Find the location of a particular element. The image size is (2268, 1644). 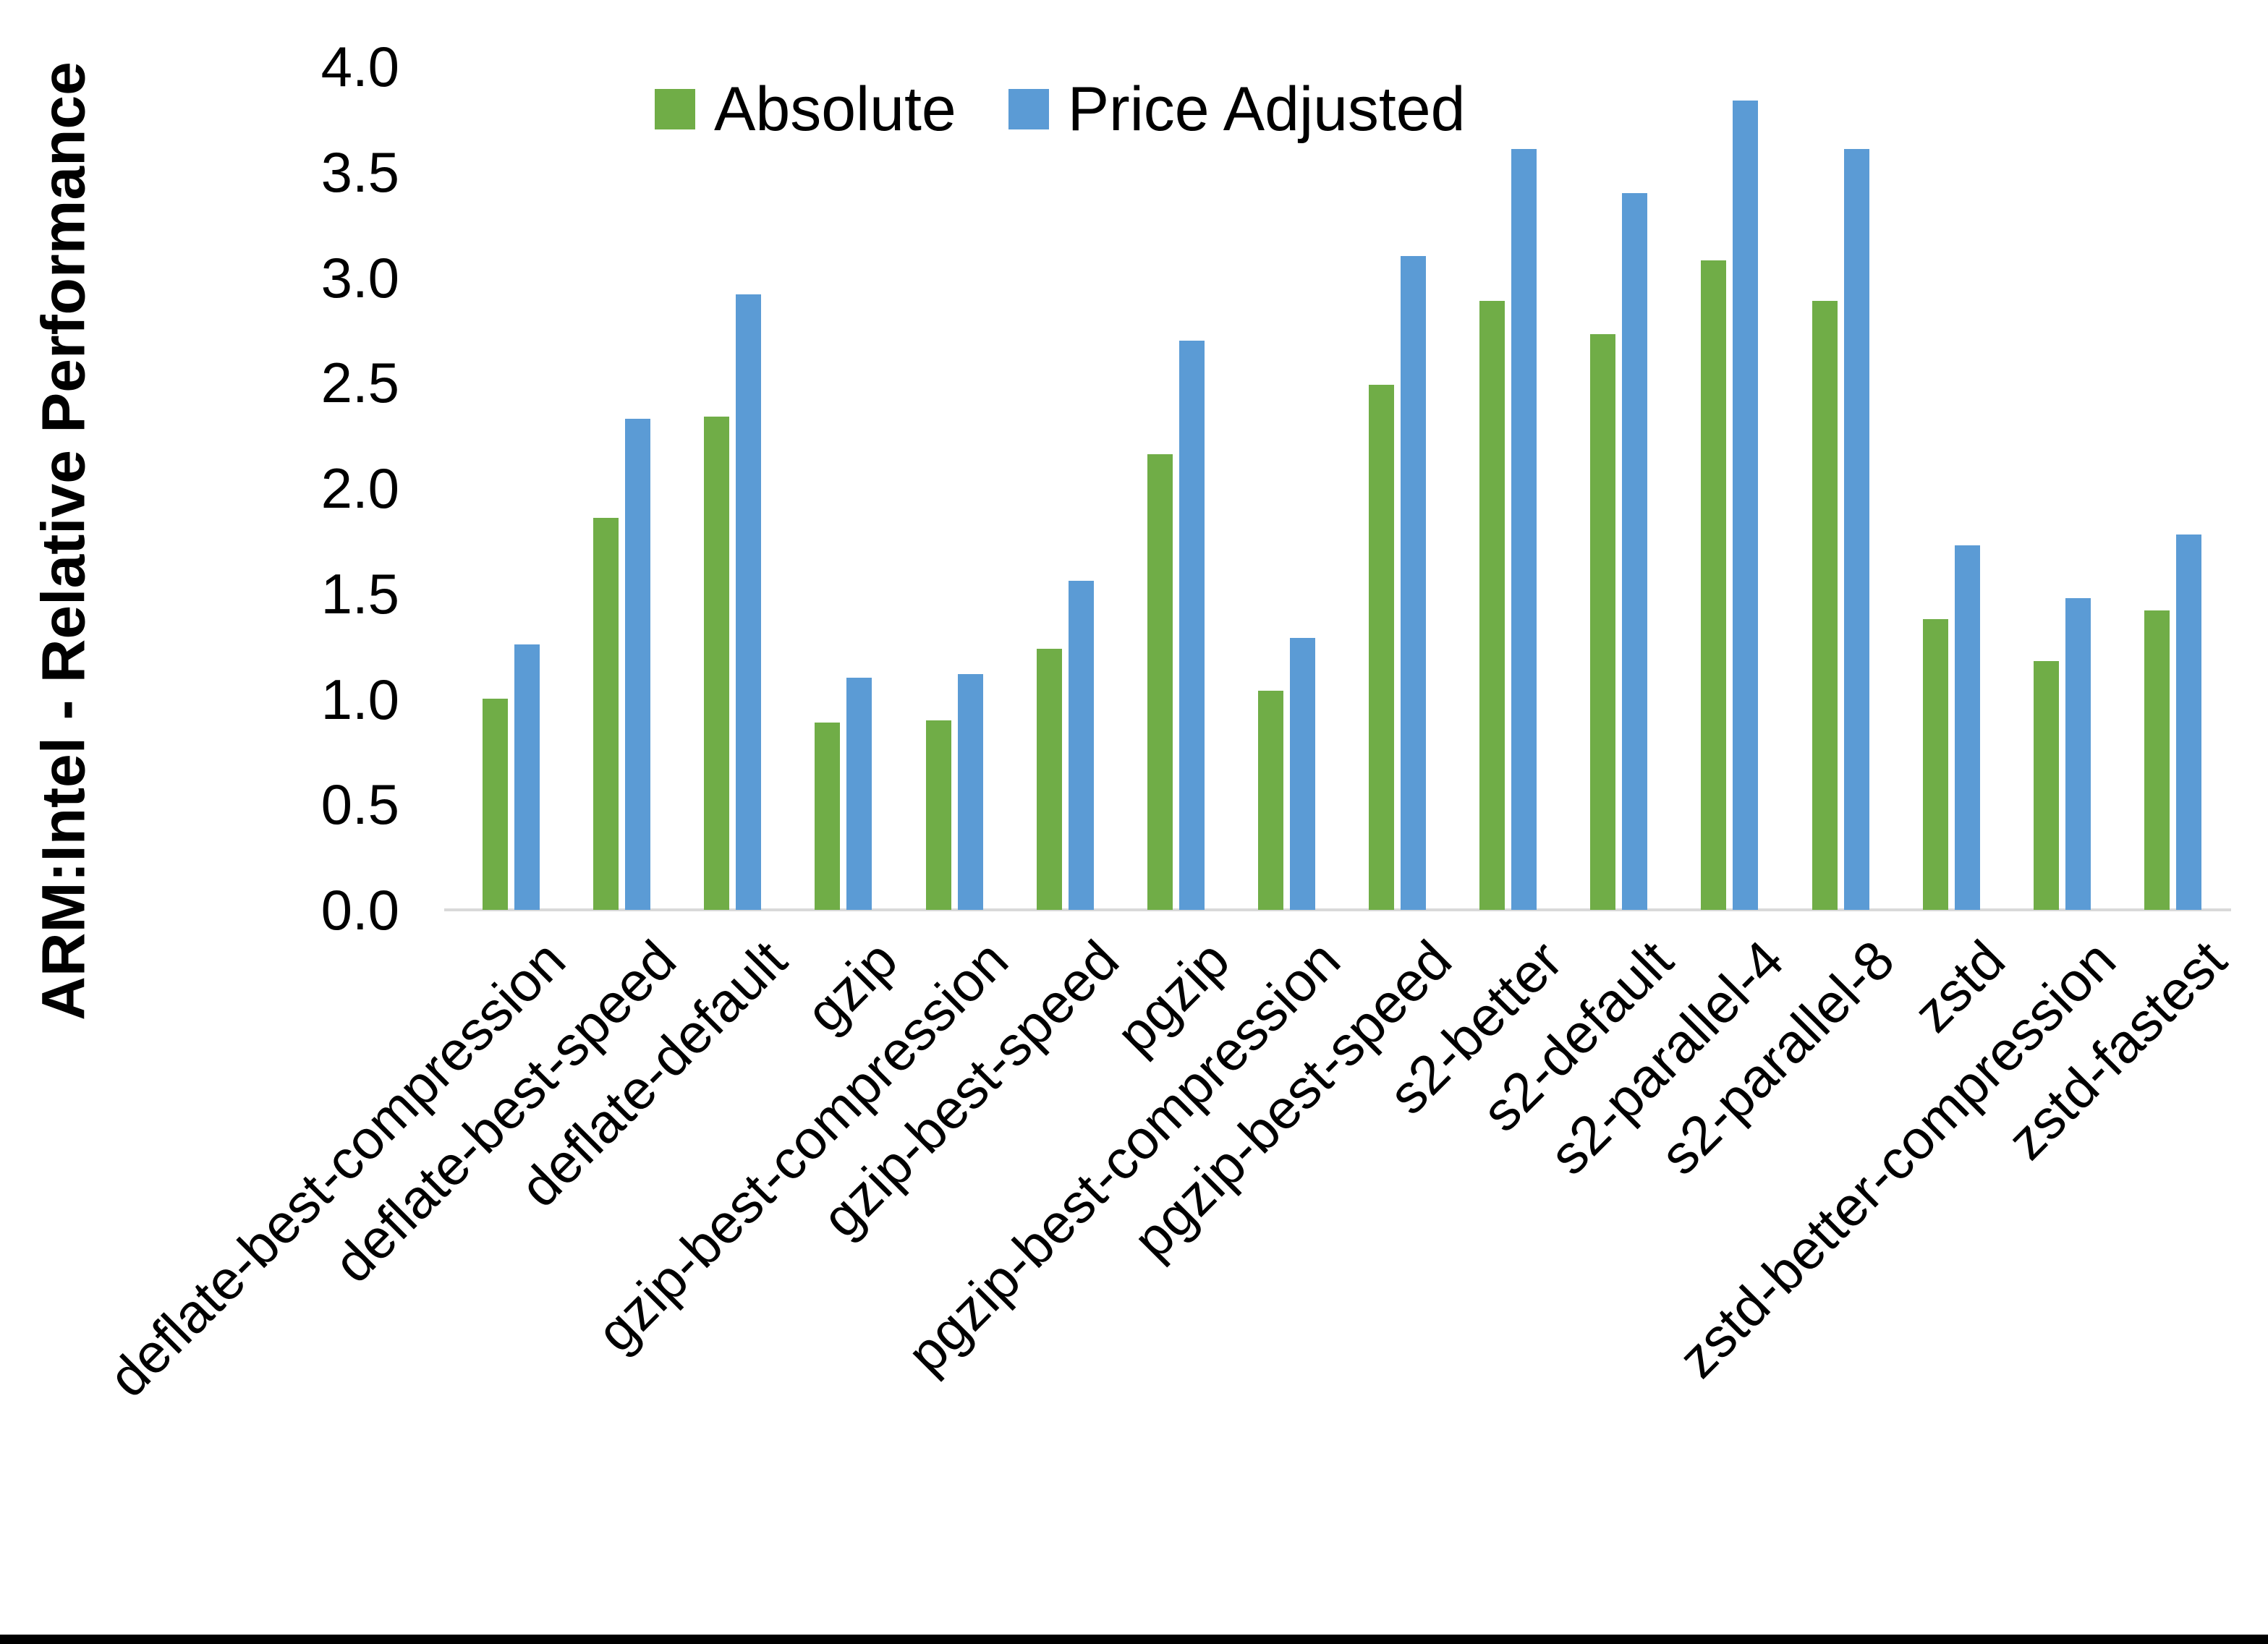

legend: Absolute Price Adjusted is located at coordinates (1060, 109).